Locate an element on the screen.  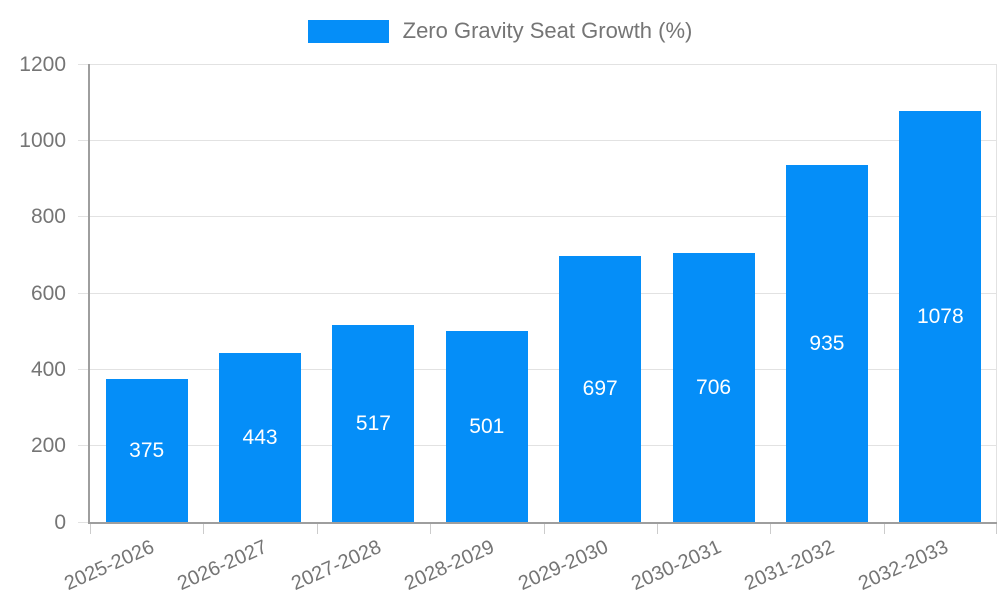
bar-value-label: 375 is located at coordinates (147, 450).